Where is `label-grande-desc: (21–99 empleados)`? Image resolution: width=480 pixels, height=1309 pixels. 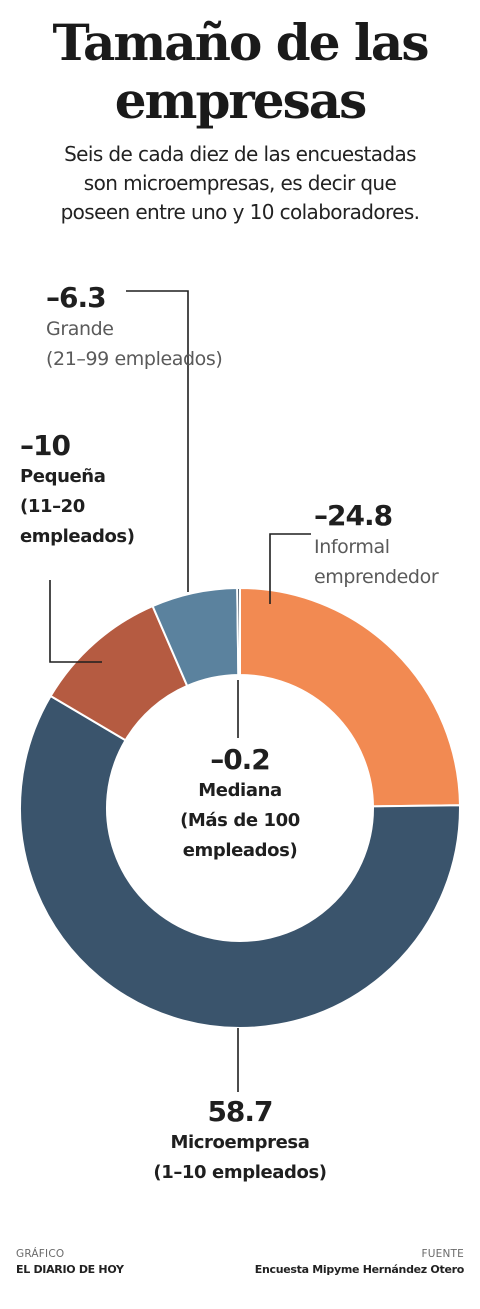
label-grande-desc: (21–99 empleados) is located at coordinates (134, 359).